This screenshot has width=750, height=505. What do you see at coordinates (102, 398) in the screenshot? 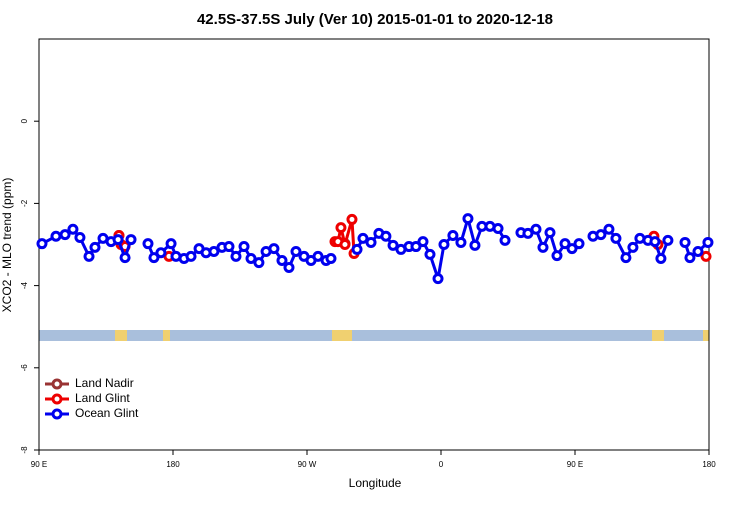
I see `legend-label: Land Glint` at bounding box center [102, 398].